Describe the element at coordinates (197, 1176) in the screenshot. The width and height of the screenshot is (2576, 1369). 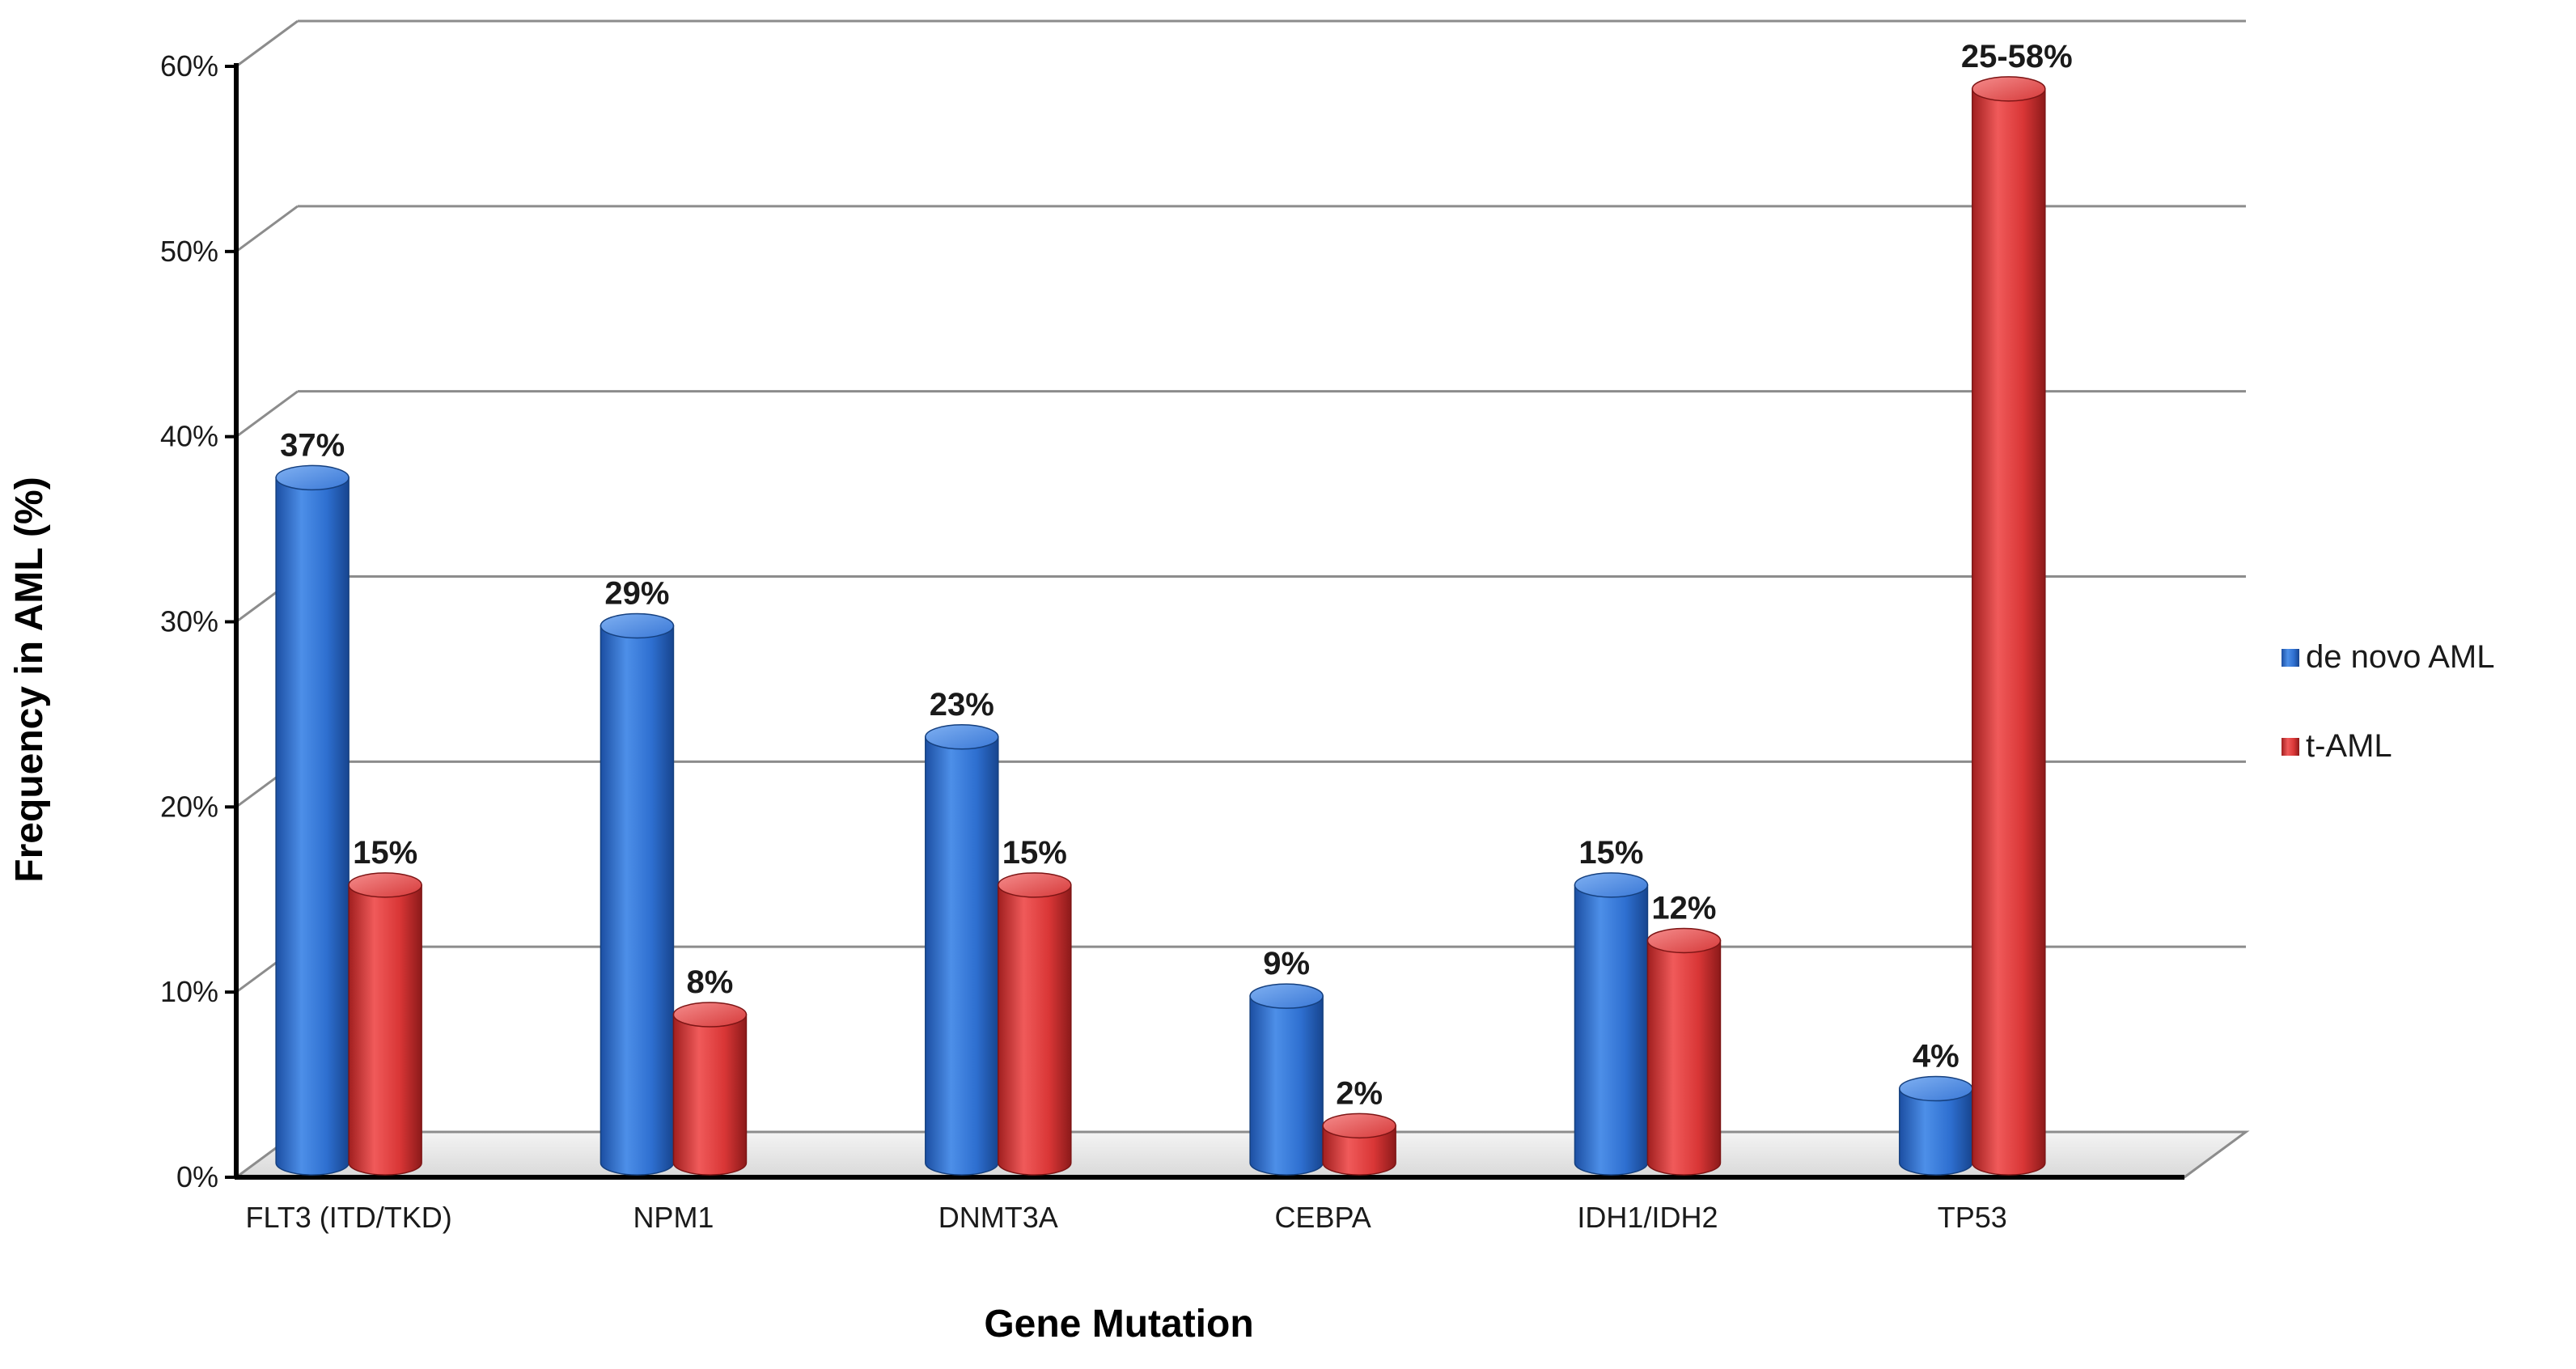
I see `y-tick-label: 0%` at that location.